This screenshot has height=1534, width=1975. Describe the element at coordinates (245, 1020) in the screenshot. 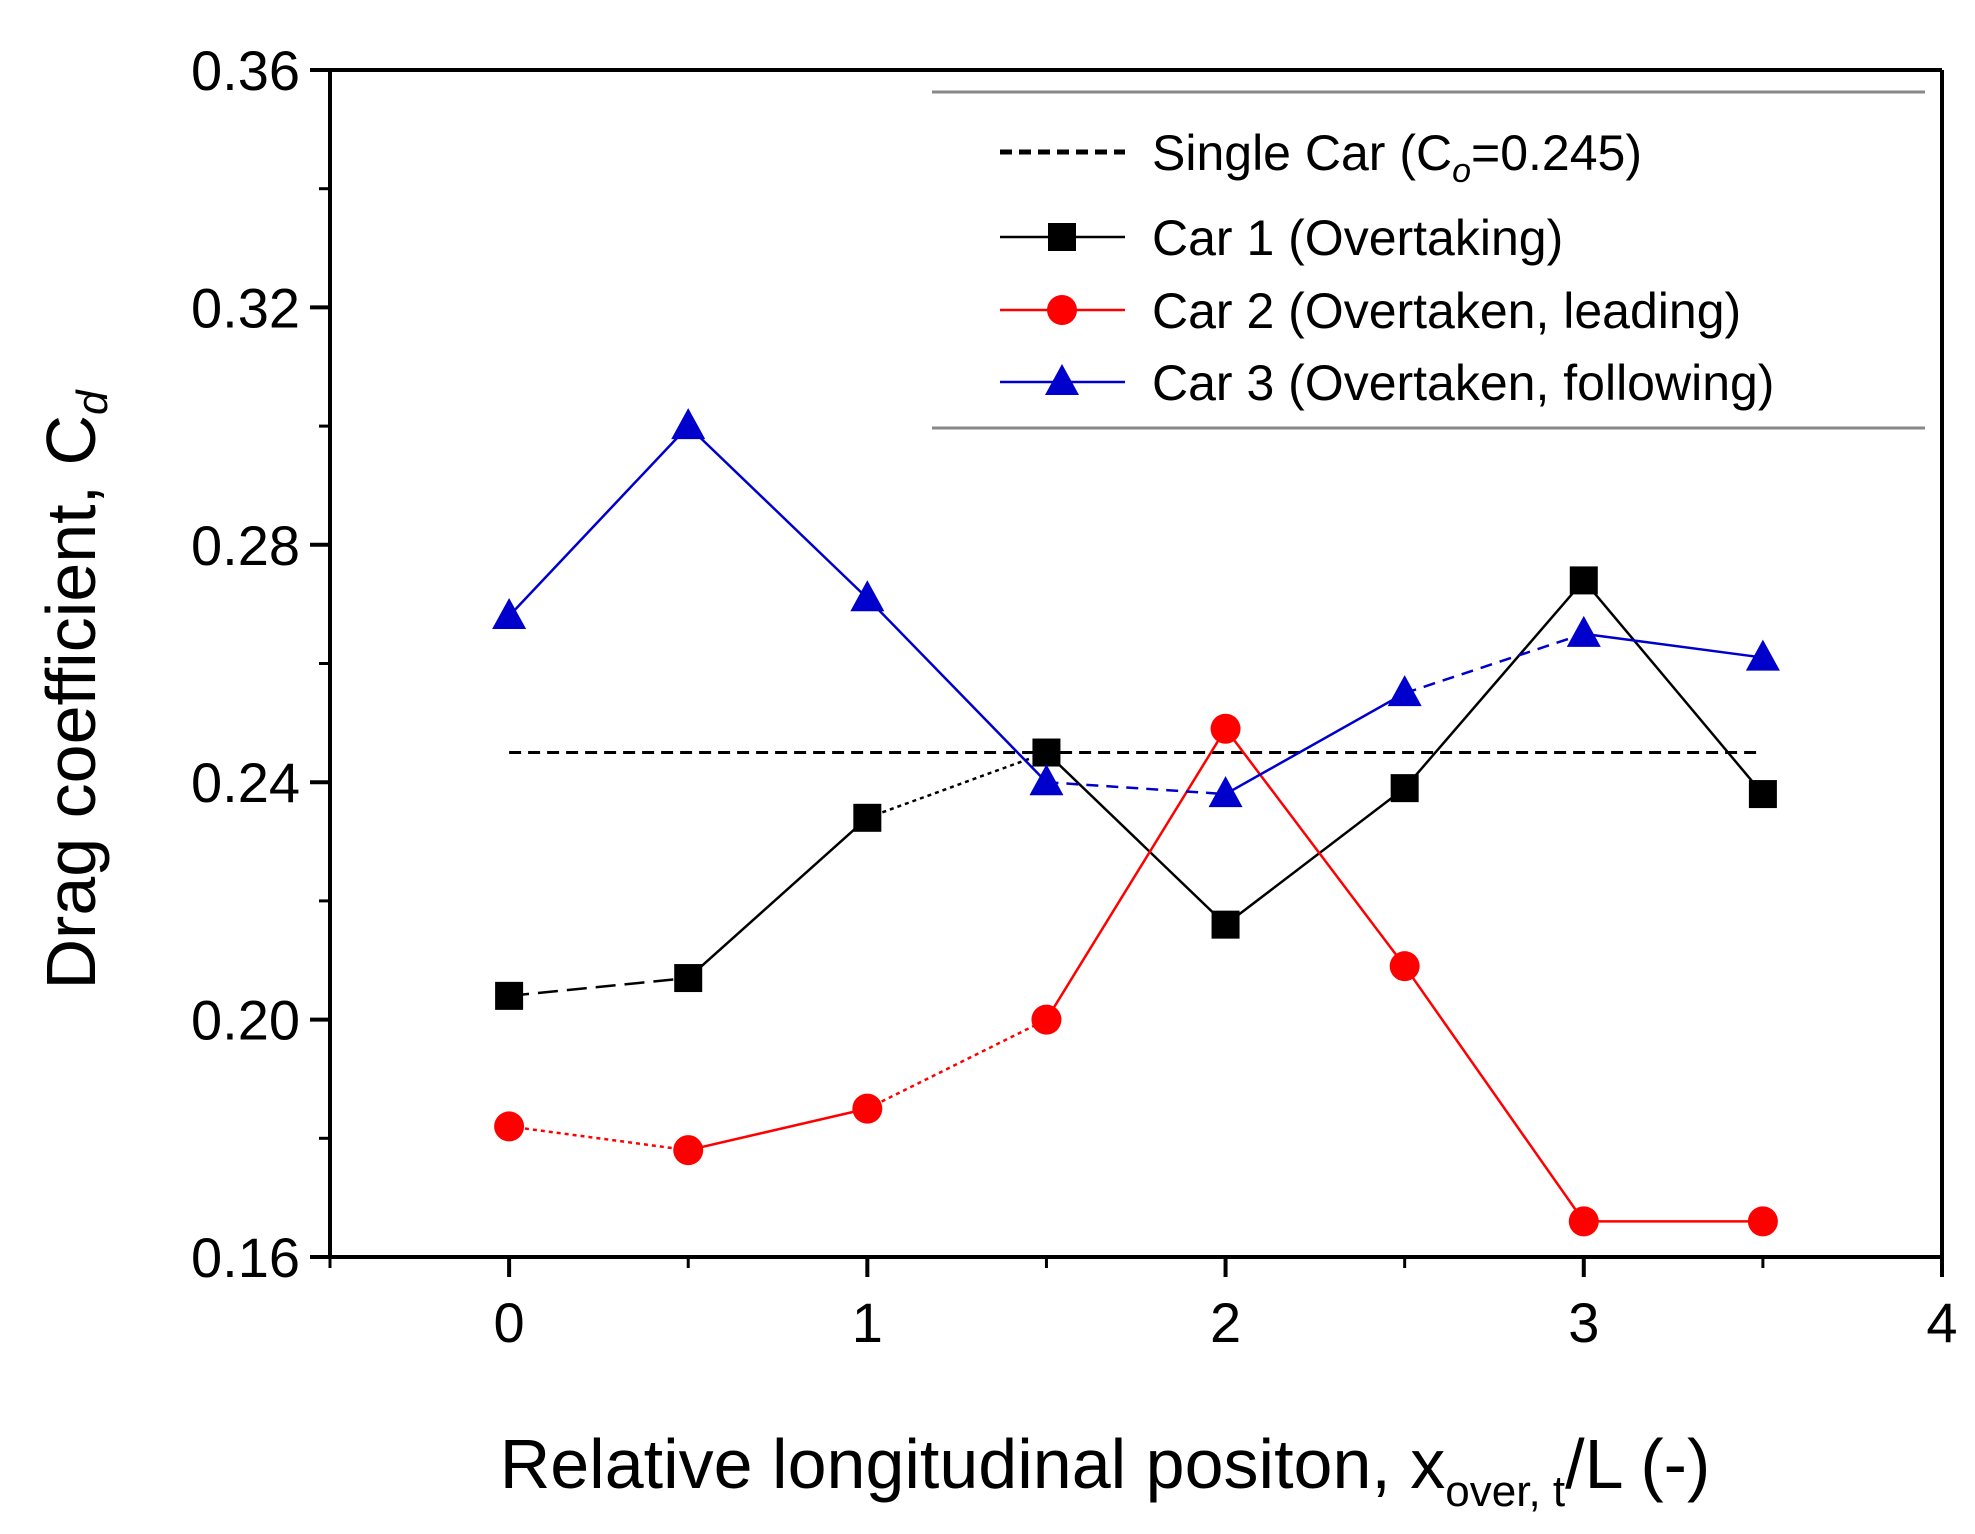

I see `y-tick-label: 0.20` at that location.